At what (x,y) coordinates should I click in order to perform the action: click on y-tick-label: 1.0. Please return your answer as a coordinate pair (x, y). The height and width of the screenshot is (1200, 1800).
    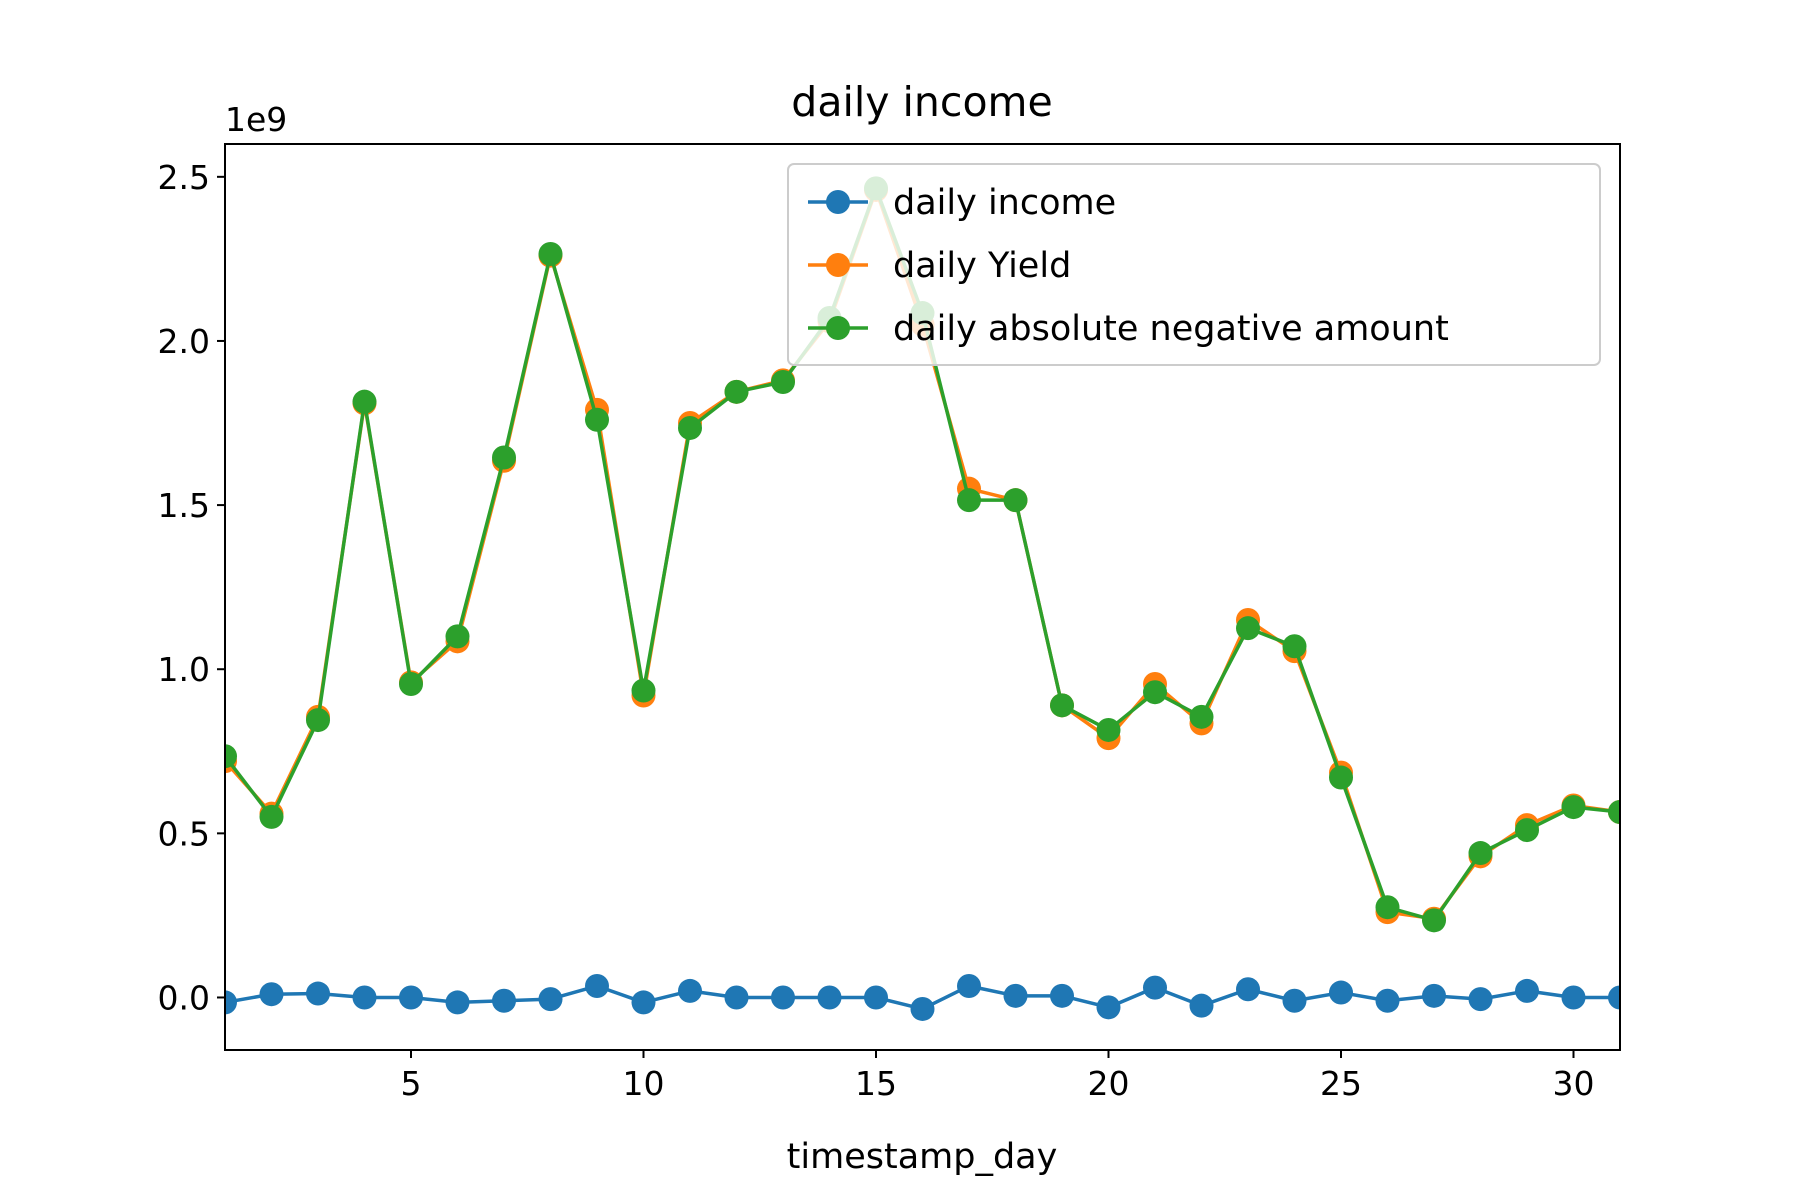
    Looking at the image, I should click on (184, 669).